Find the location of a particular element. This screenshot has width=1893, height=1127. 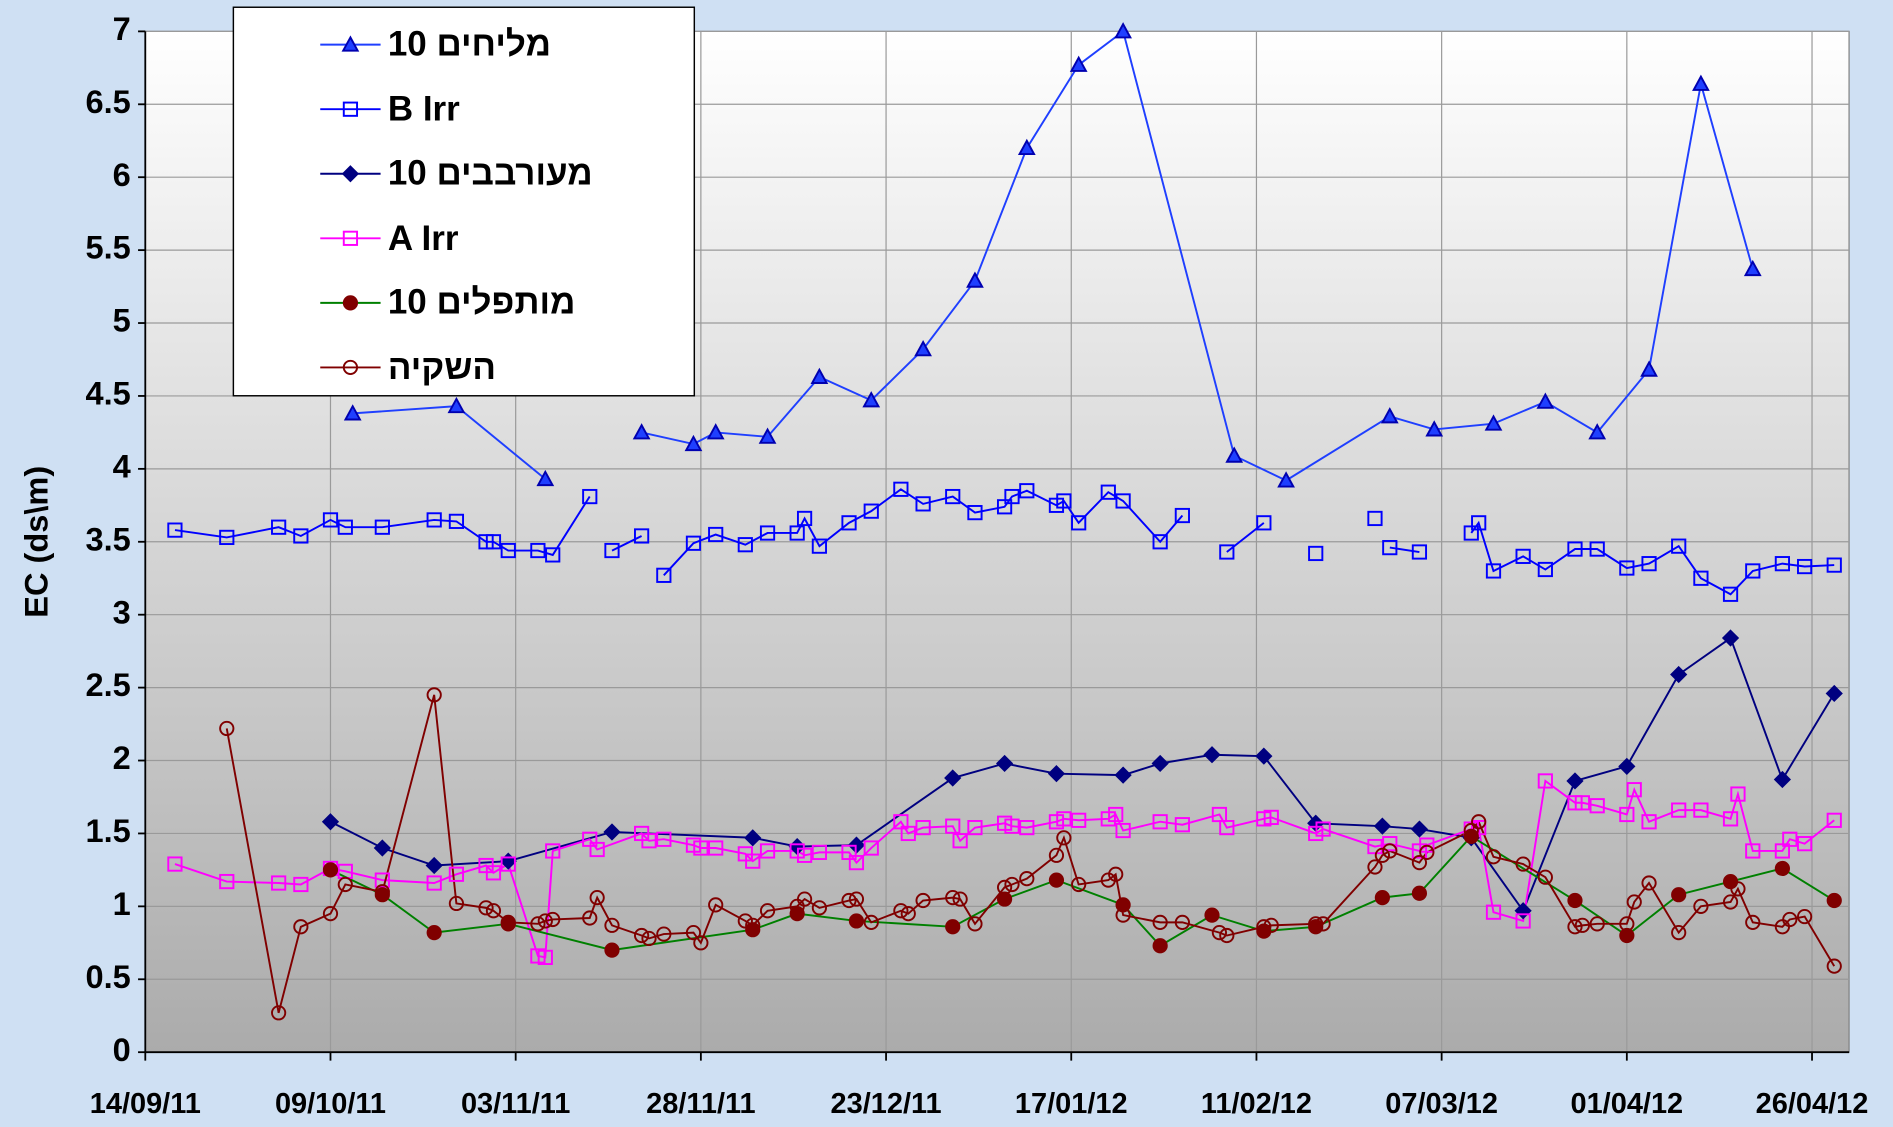

y-tick-label: 1 is located at coordinates (122, 904).